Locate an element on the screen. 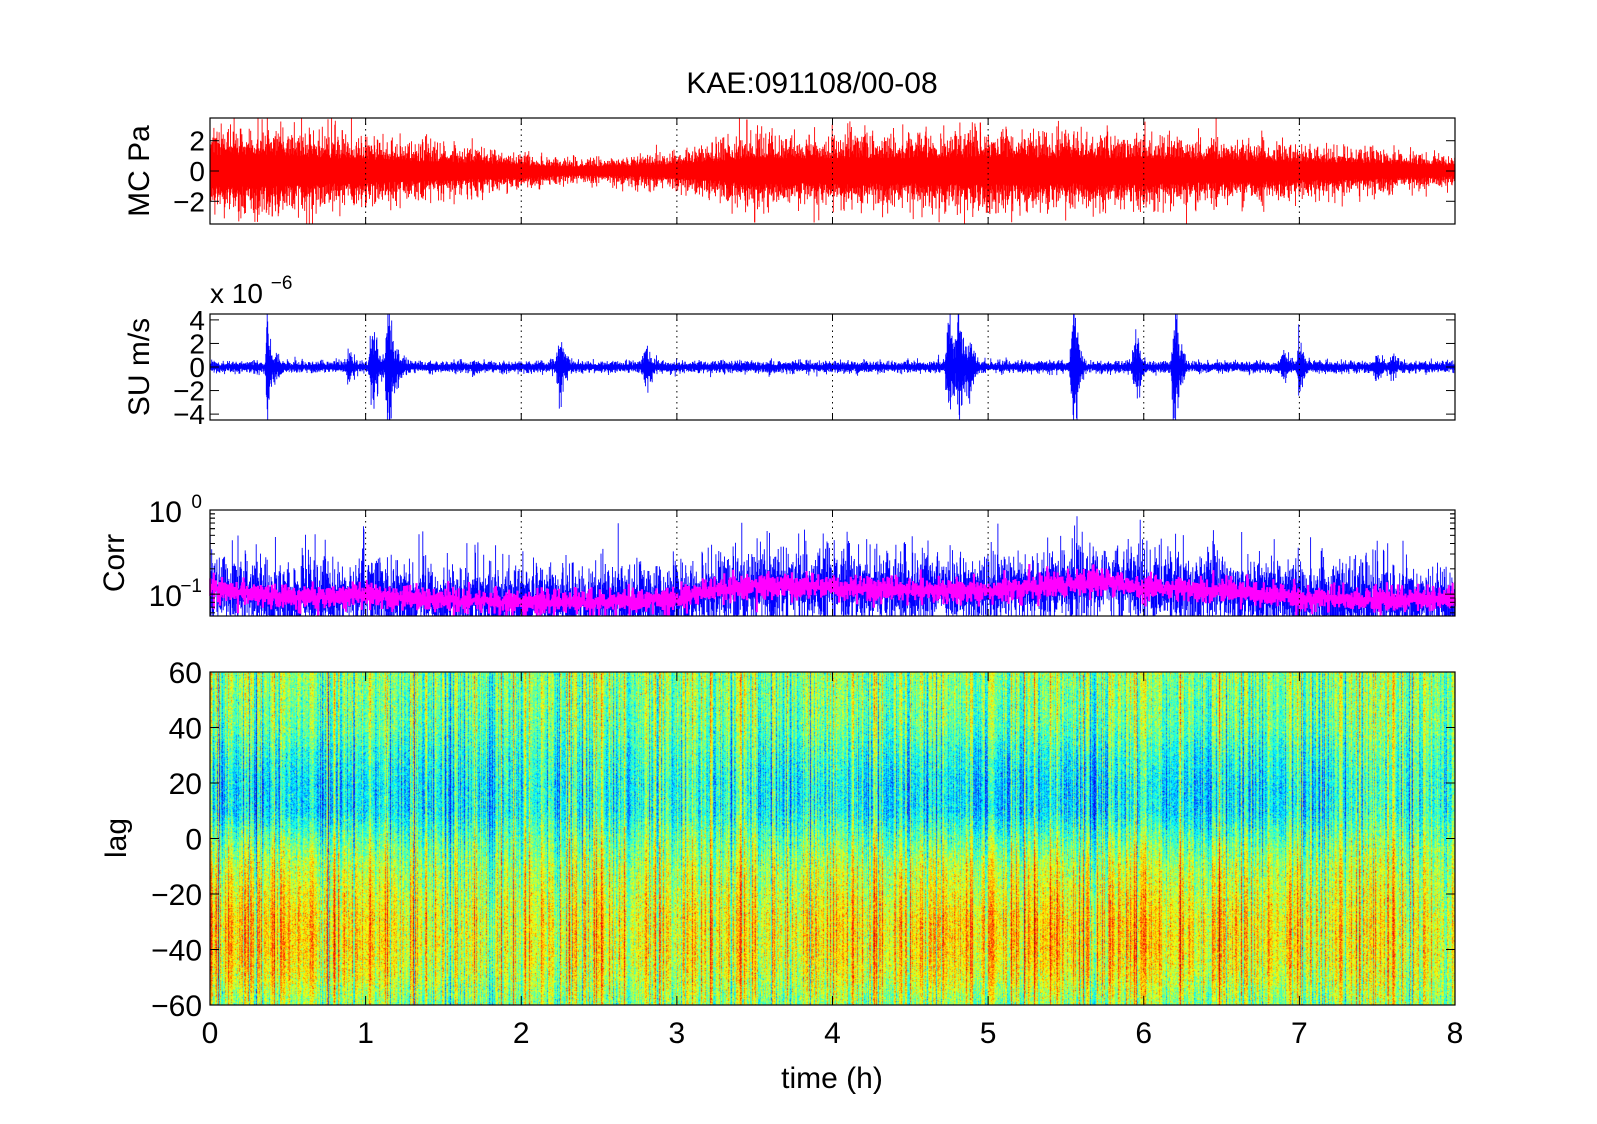 The image size is (1597, 1124). figure-title: KAE:091108/00-08 is located at coordinates (811, 83).